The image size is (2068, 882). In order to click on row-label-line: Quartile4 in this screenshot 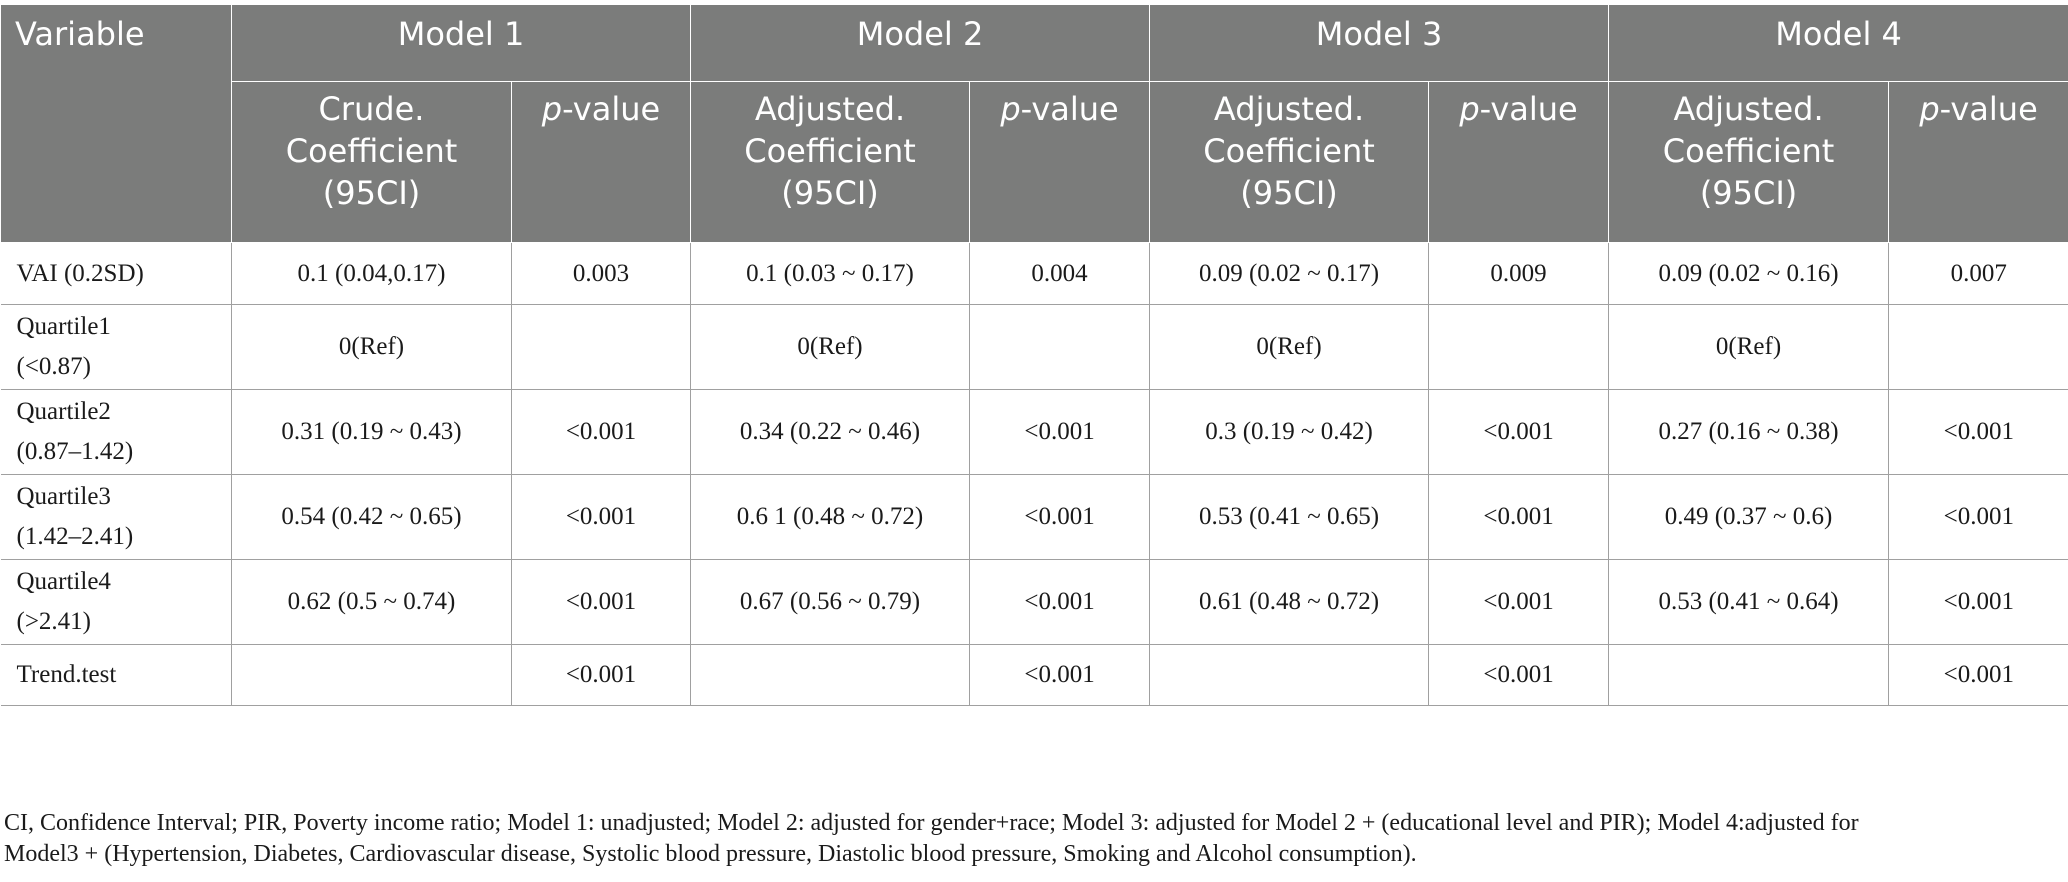, I will do `click(63, 581)`.